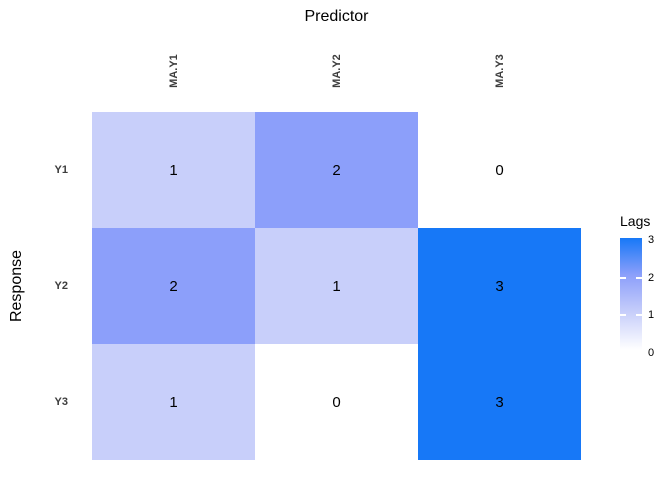  I want to click on legend-tick-label-3: 3, so click(651, 240).